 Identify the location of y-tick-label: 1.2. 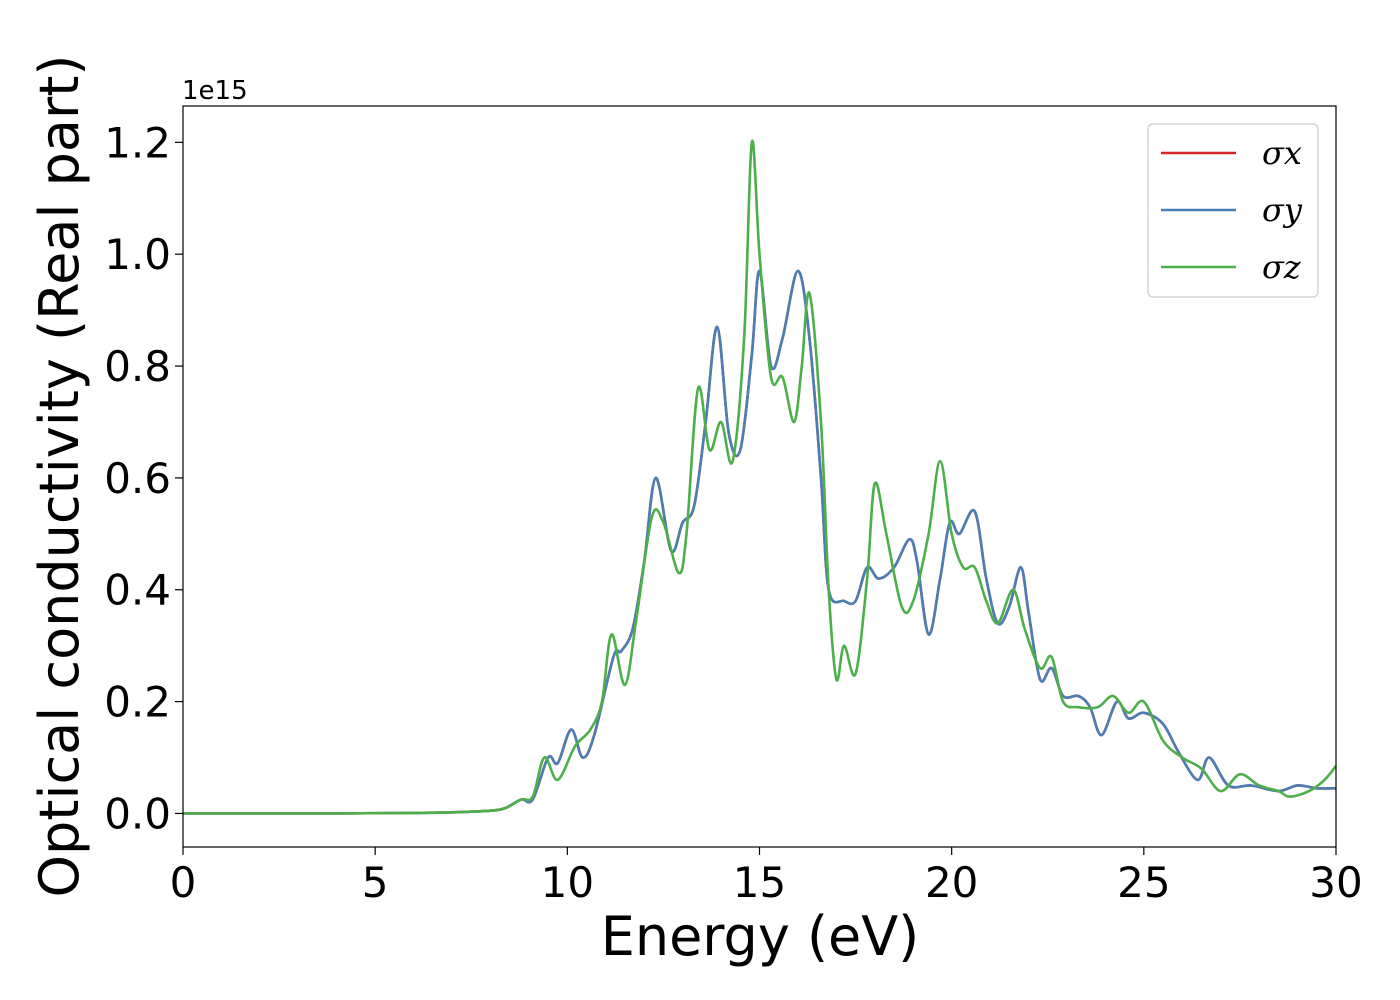
(137, 142).